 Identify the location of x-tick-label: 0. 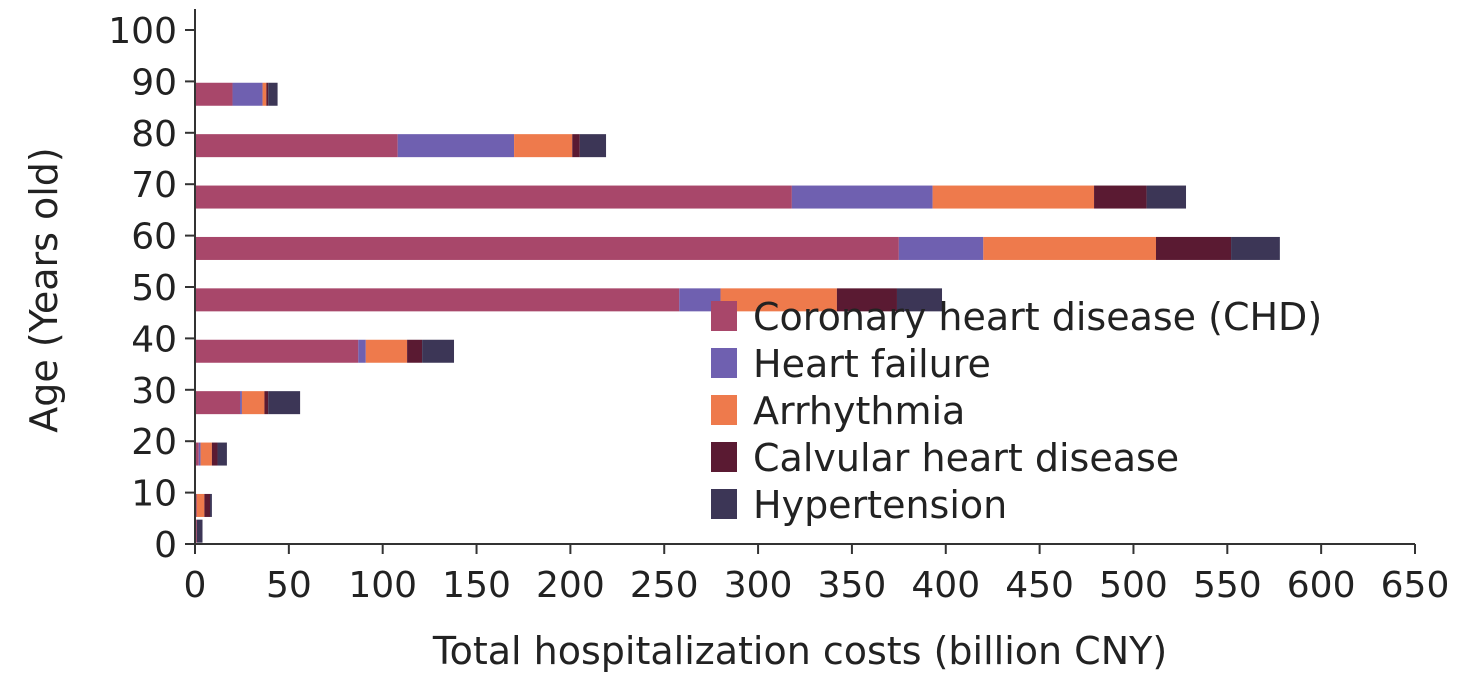
(195, 585).